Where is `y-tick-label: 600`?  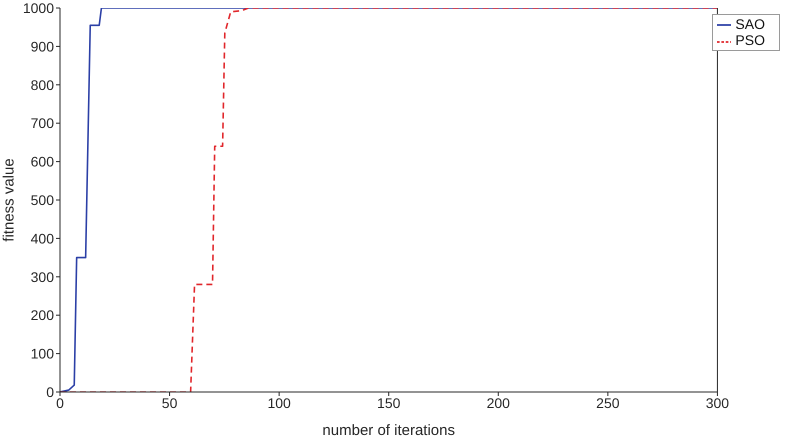
y-tick-label: 600 is located at coordinates (42, 162).